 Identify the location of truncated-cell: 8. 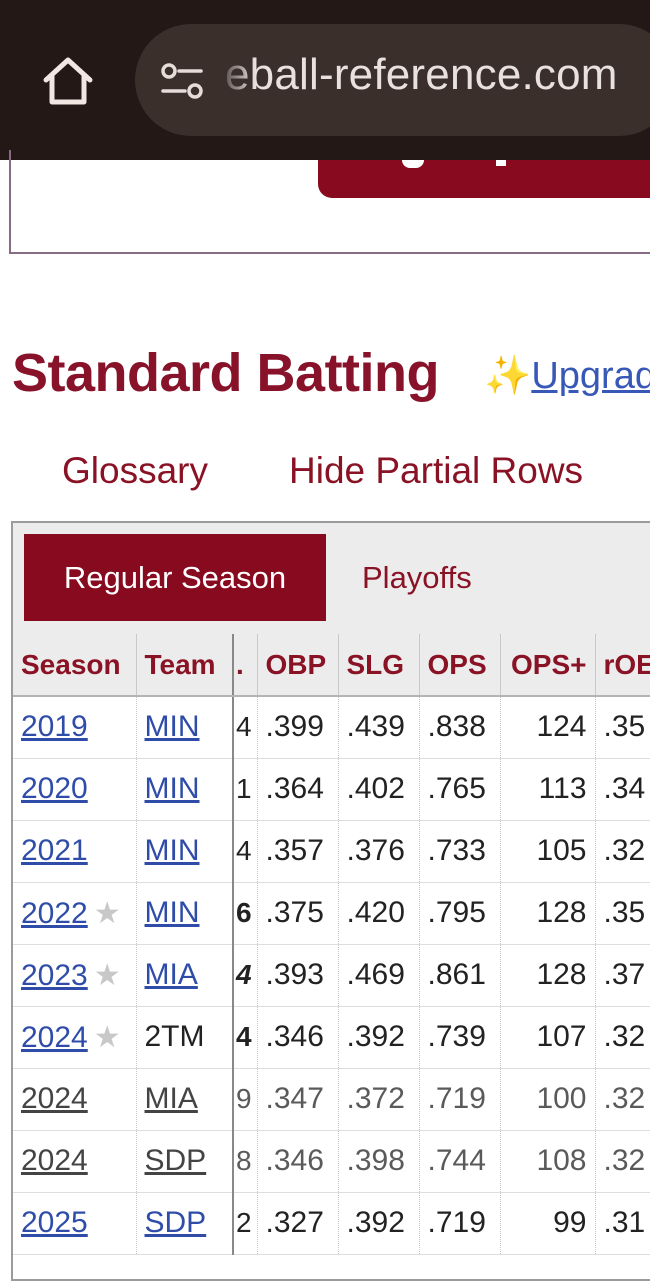
(245, 1161).